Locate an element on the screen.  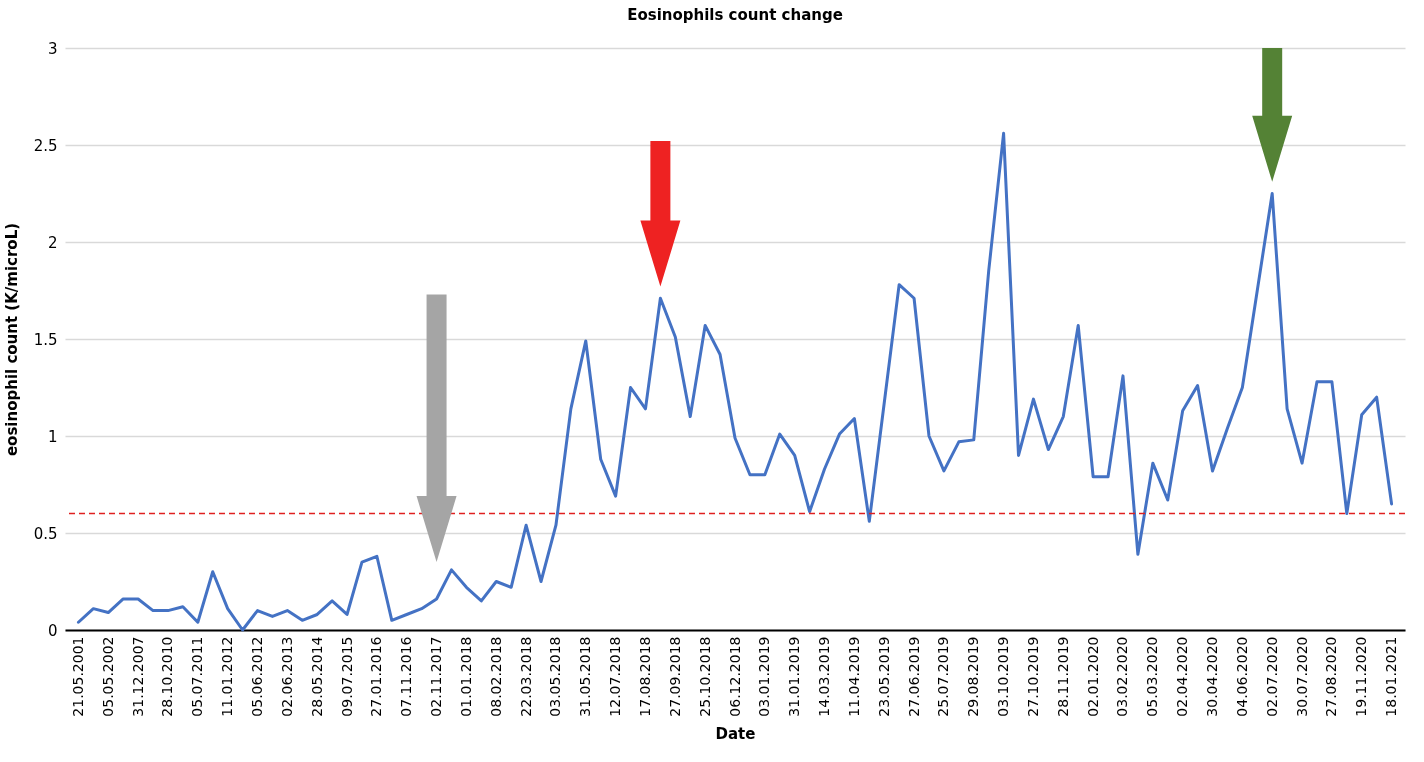
x-tick-label: 31.05.2018 is located at coordinates (585, 676).